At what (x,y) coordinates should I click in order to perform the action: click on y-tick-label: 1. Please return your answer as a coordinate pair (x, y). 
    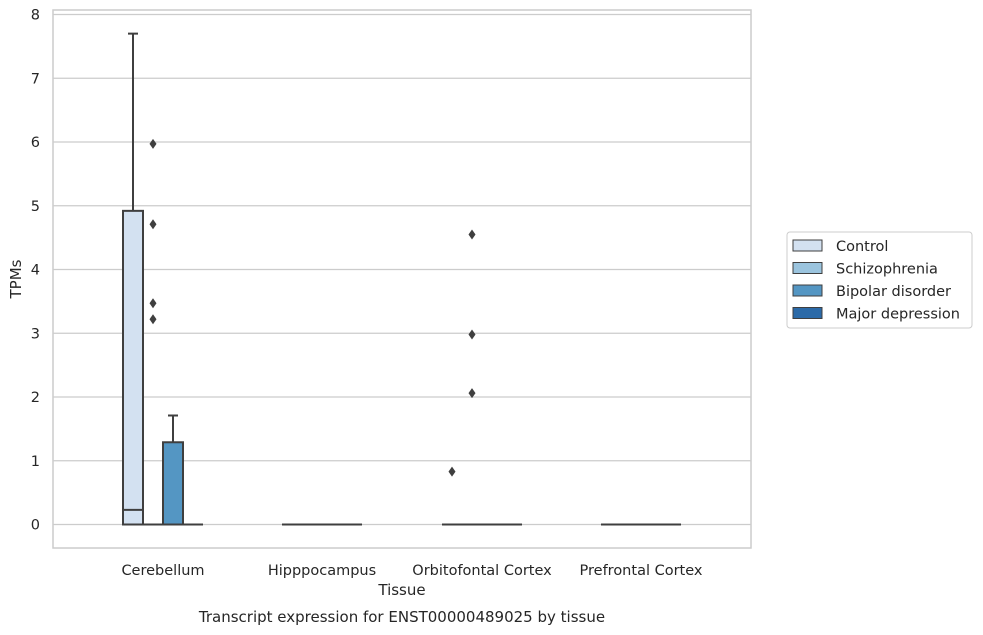
    Looking at the image, I should click on (35, 462).